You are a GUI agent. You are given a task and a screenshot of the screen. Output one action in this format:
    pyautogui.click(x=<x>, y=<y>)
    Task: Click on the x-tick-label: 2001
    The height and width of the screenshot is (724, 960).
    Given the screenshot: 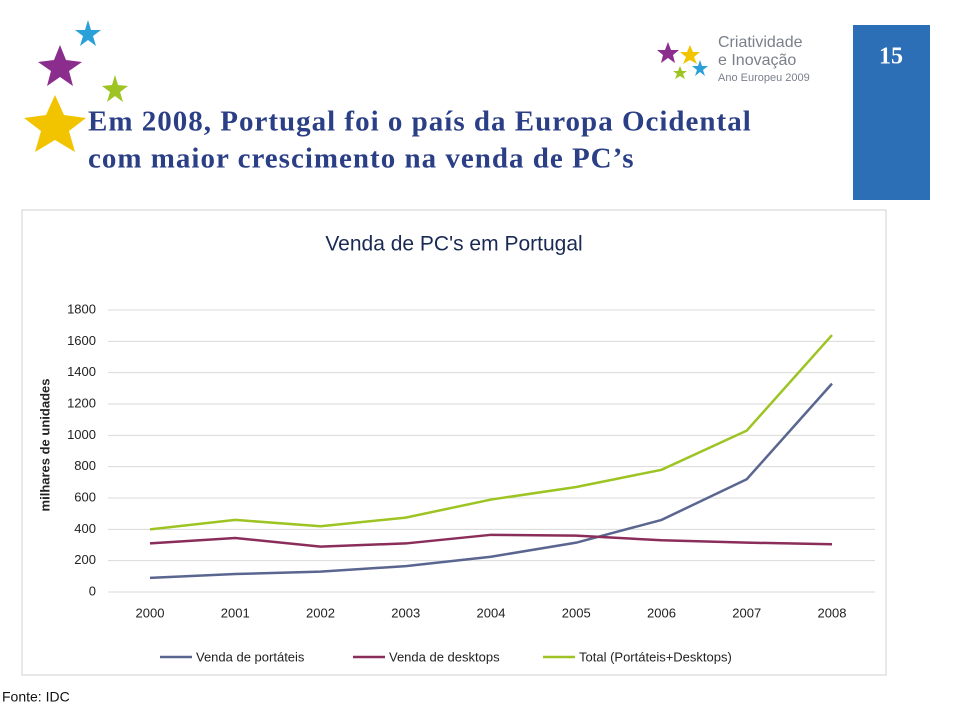 What is the action you would take?
    pyautogui.click(x=235, y=612)
    